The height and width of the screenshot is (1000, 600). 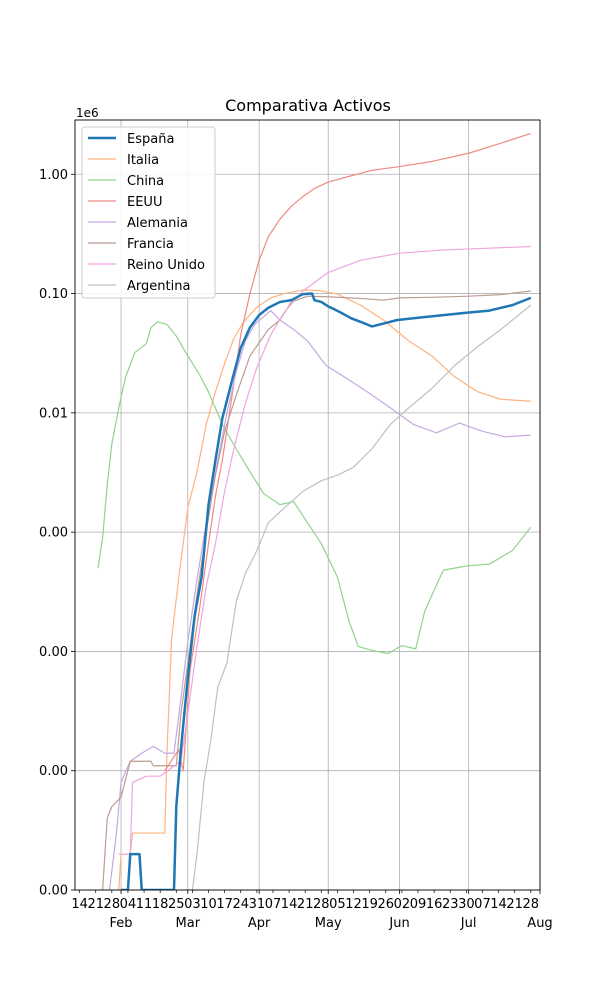 What do you see at coordinates (369, 904) in the screenshot?
I see `x-day-label: 19` at bounding box center [369, 904].